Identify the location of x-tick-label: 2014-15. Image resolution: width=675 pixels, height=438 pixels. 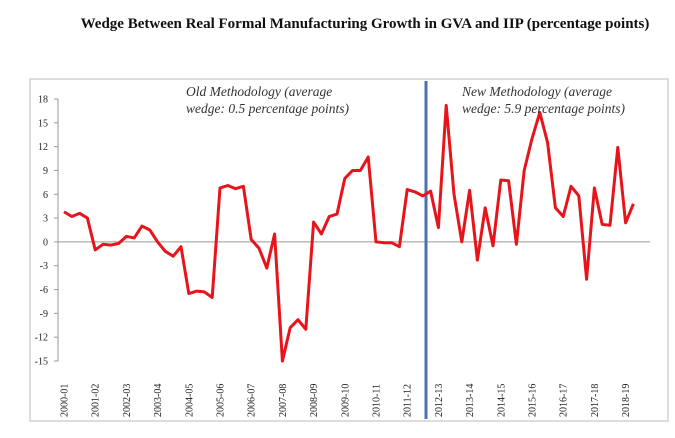
(501, 400).